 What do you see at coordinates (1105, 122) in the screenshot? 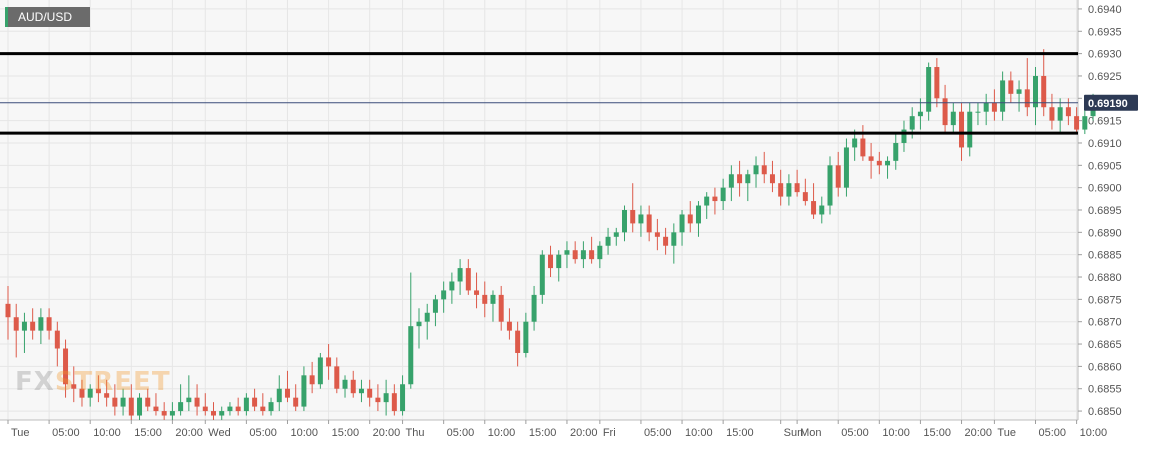
I see `y-tick-label: 0.6915` at bounding box center [1105, 122].